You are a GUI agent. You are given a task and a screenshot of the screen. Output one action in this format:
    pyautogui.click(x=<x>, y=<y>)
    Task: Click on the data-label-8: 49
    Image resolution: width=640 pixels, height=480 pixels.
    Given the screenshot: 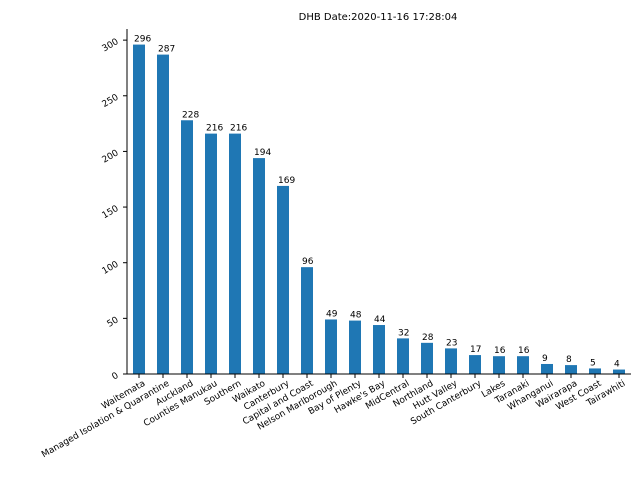 What is the action you would take?
    pyautogui.click(x=332, y=314)
    